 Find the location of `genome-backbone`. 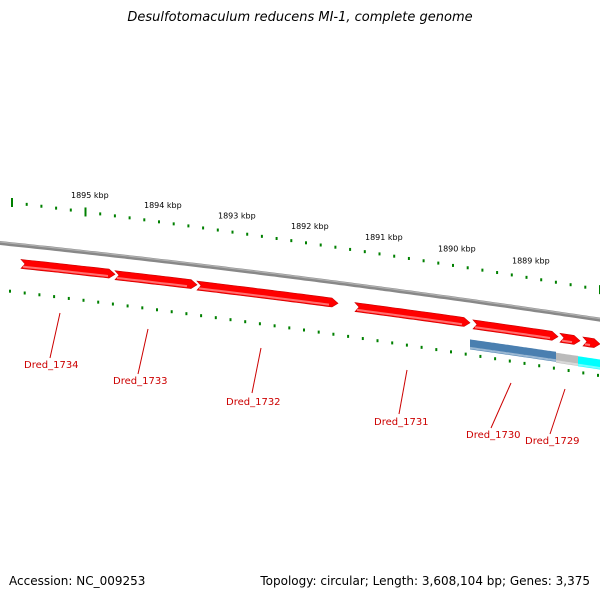

genome-backbone is located at coordinates (300, 281).